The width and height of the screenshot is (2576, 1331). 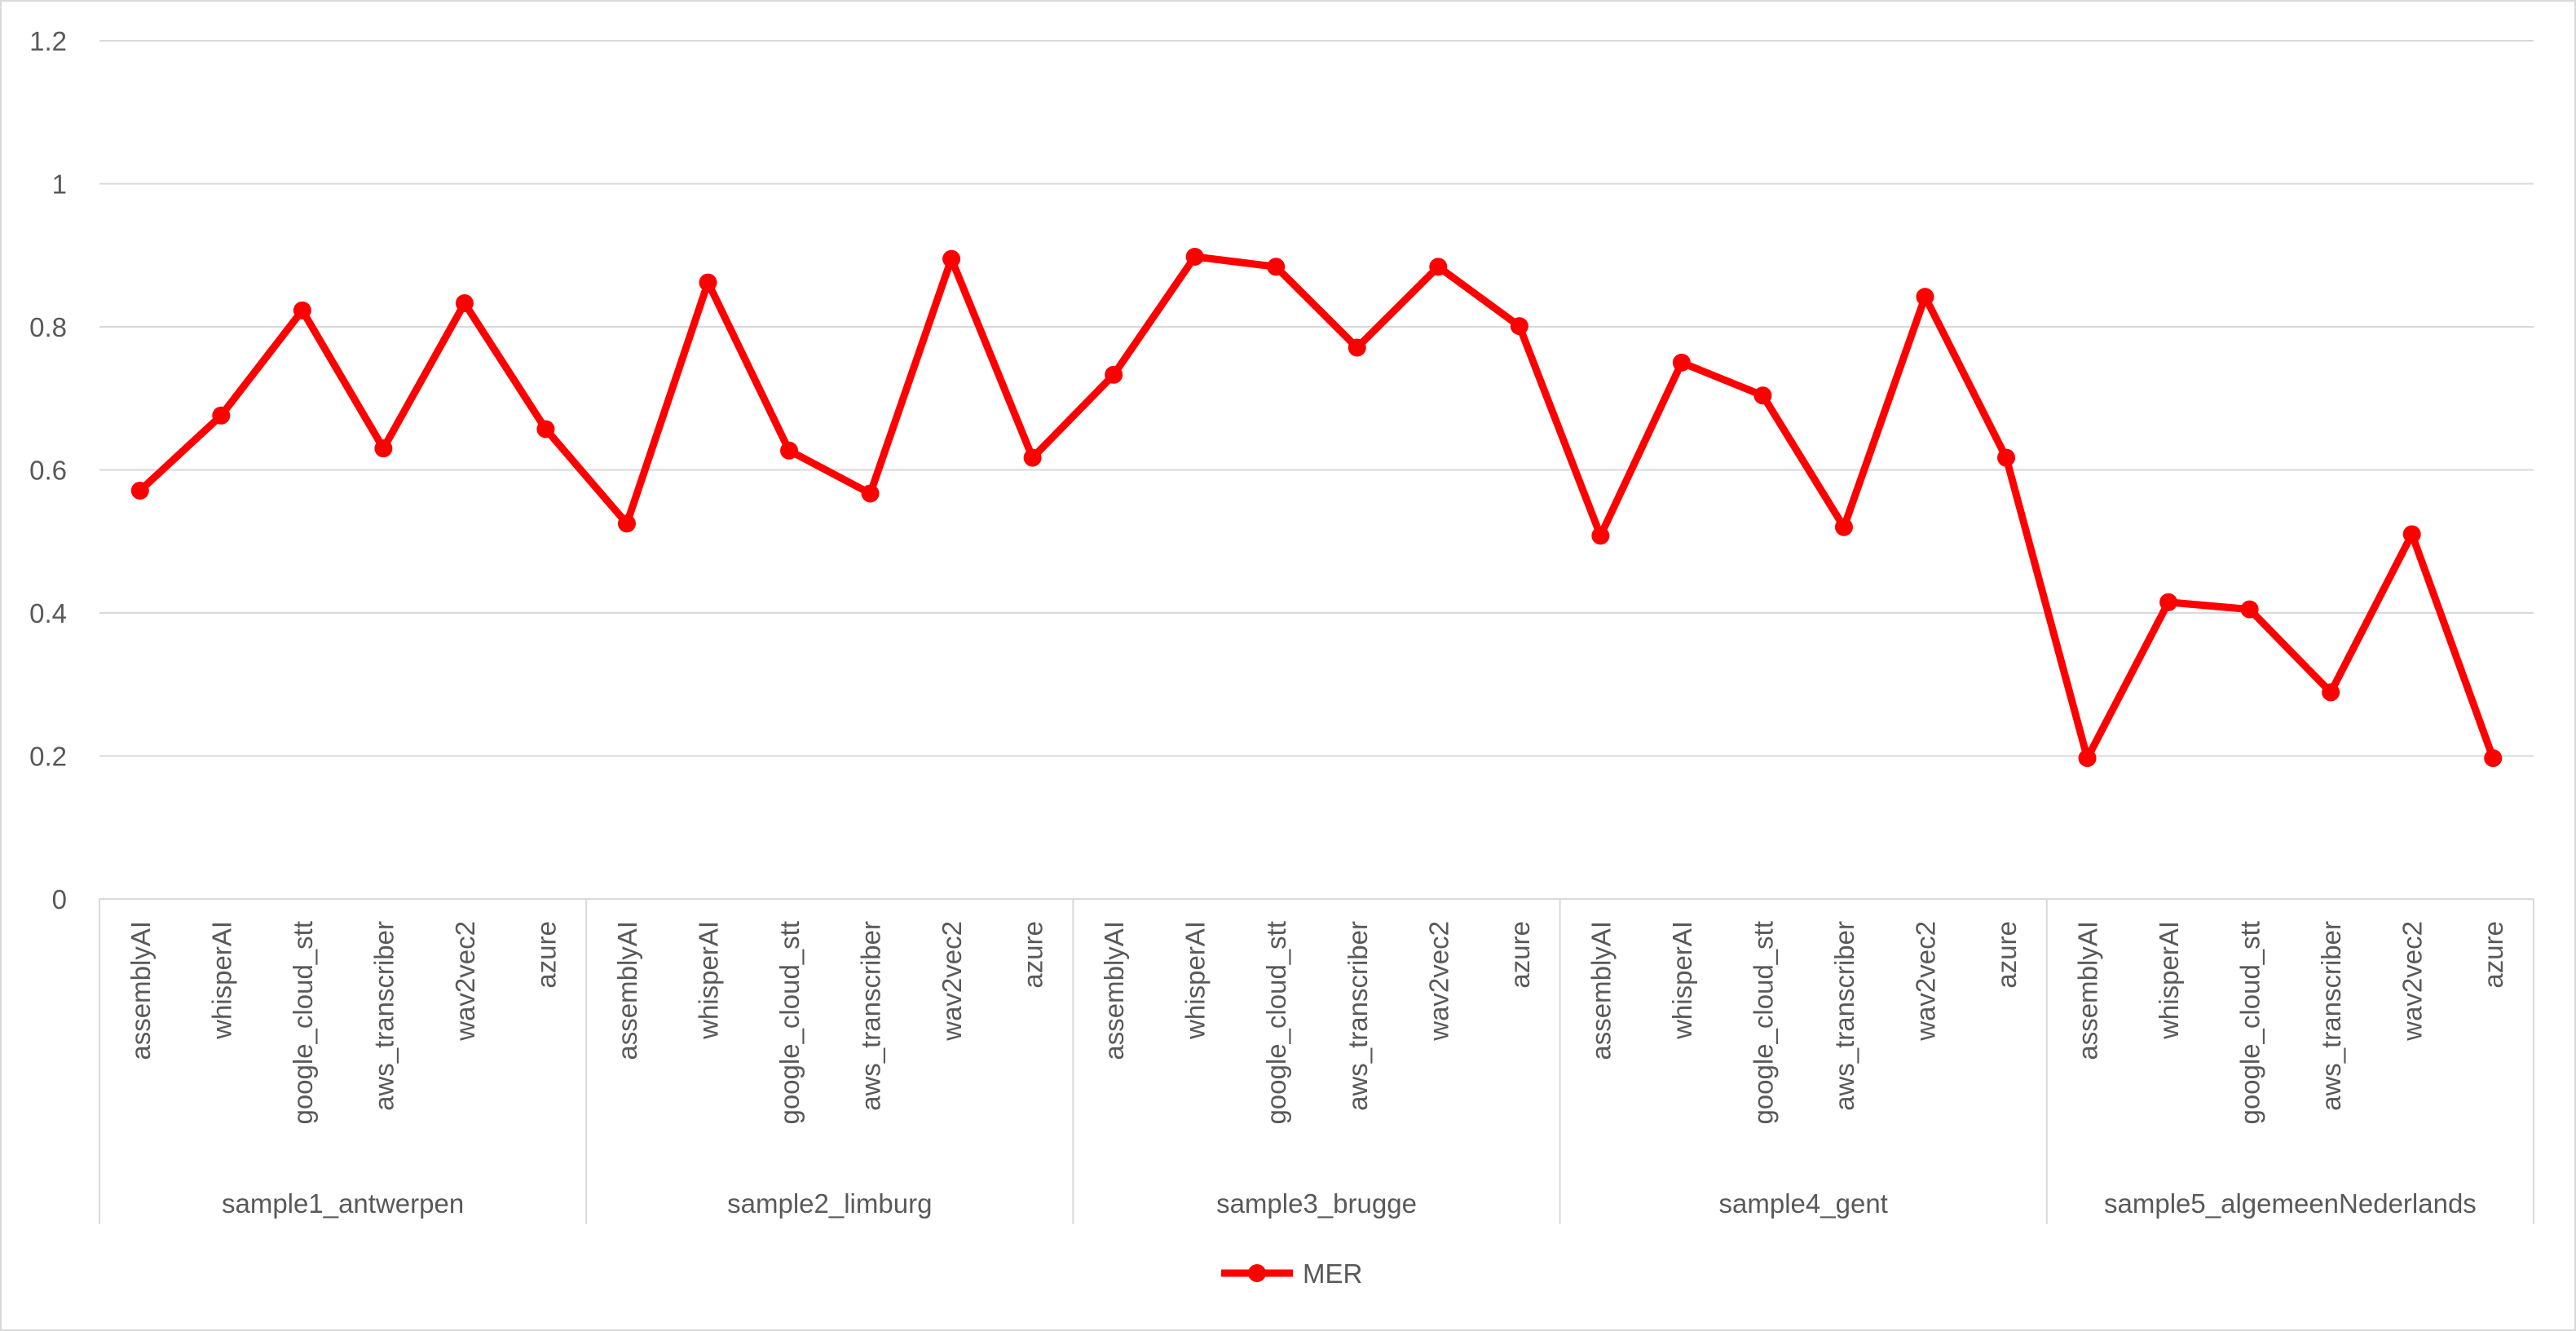 What do you see at coordinates (59, 185) in the screenshot?
I see `y-tick-label: 1` at bounding box center [59, 185].